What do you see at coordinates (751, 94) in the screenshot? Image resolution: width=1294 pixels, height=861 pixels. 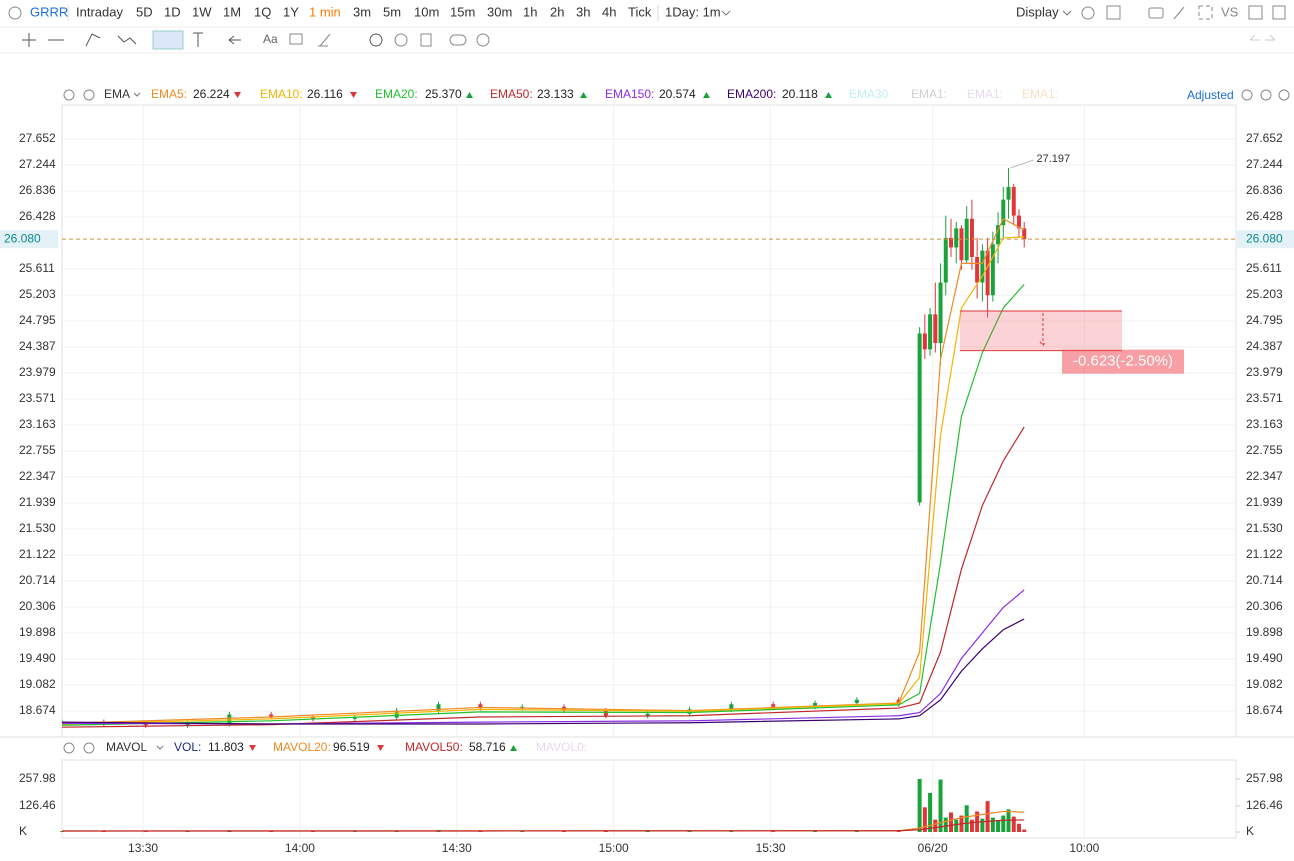 I see `legend-name: EMA200:` at bounding box center [751, 94].